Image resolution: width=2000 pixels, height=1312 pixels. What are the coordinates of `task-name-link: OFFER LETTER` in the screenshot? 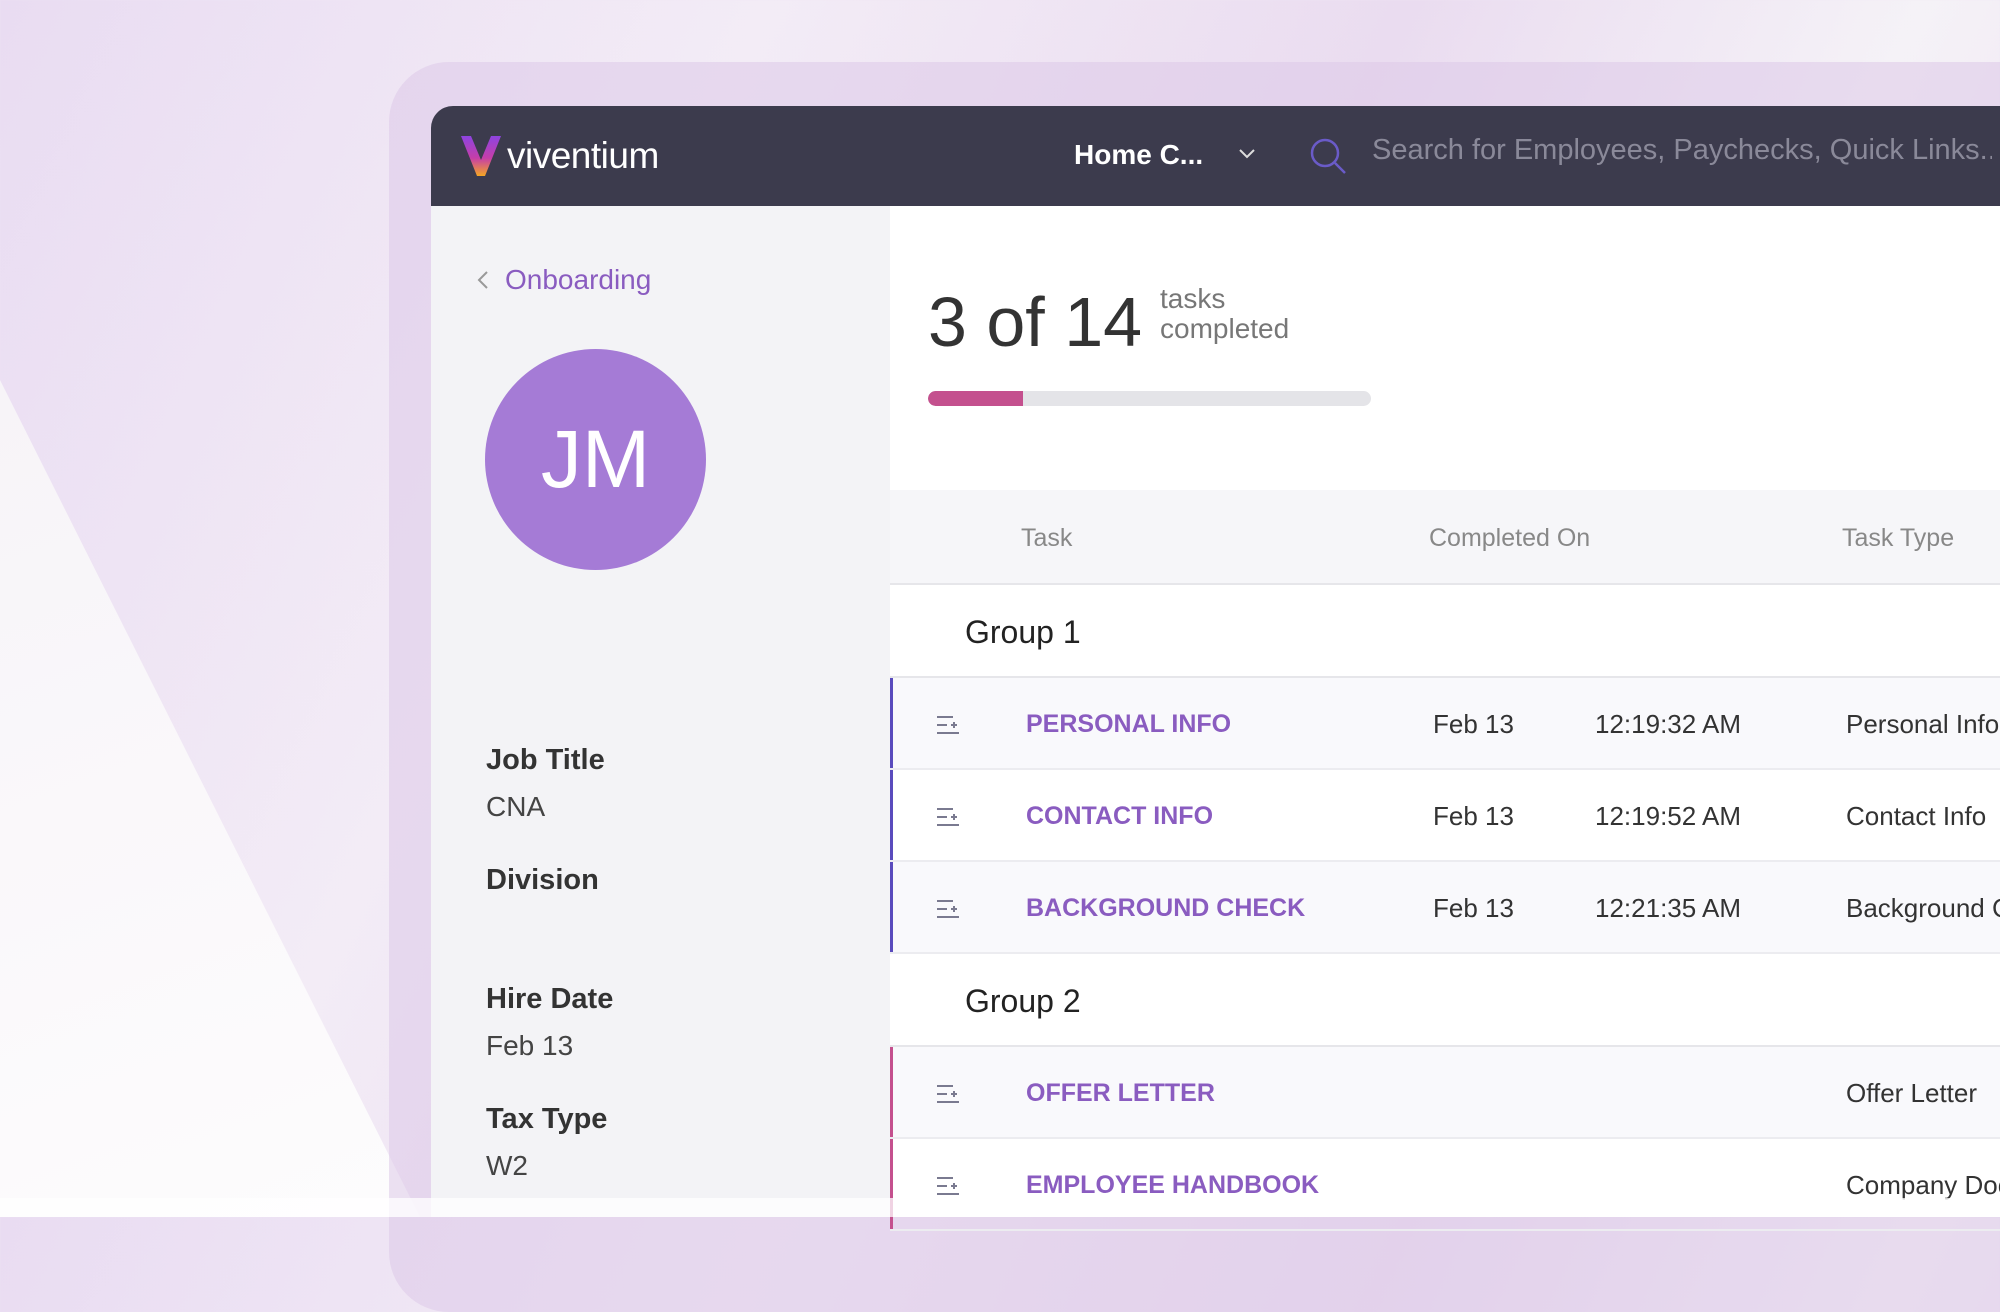 It's located at (1120, 1093).